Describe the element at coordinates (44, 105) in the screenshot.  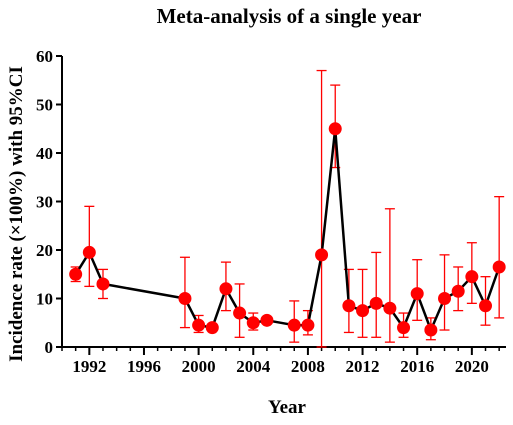
I see `y-tick-label: 50` at that location.